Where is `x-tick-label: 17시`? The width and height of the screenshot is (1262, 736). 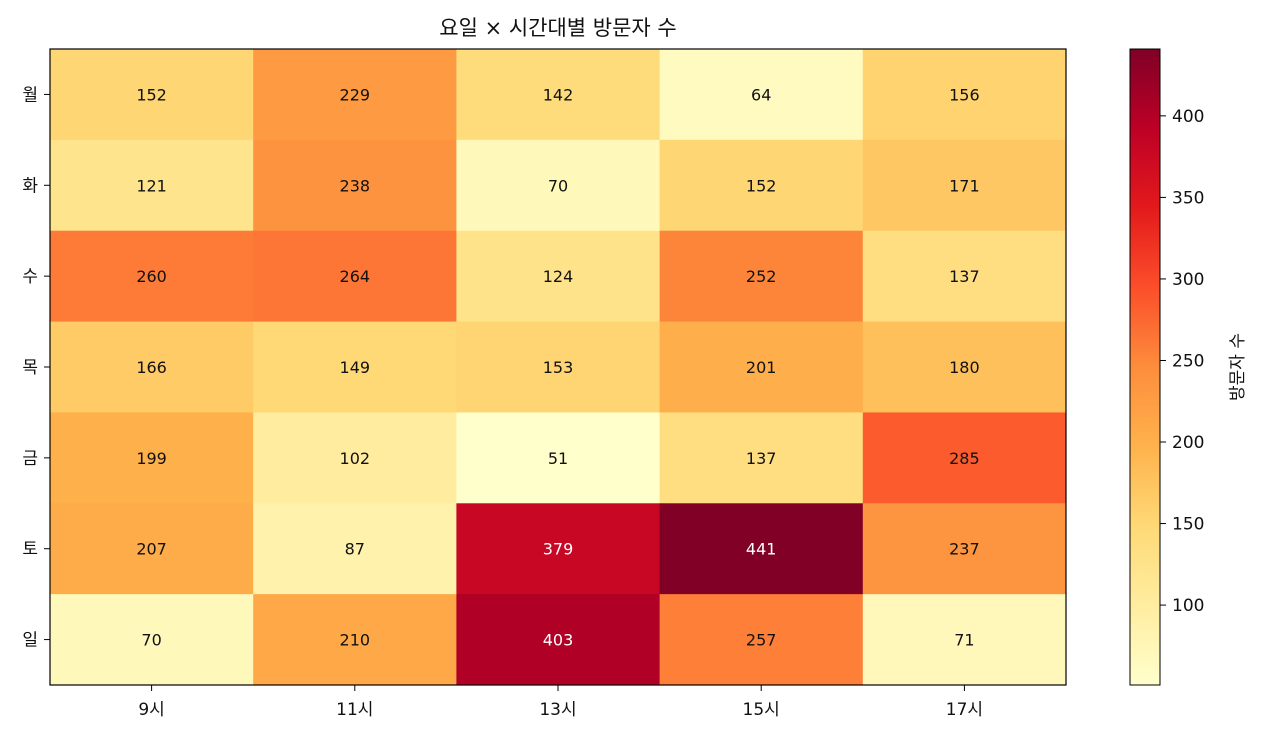
x-tick-label: 17시 is located at coordinates (964, 710).